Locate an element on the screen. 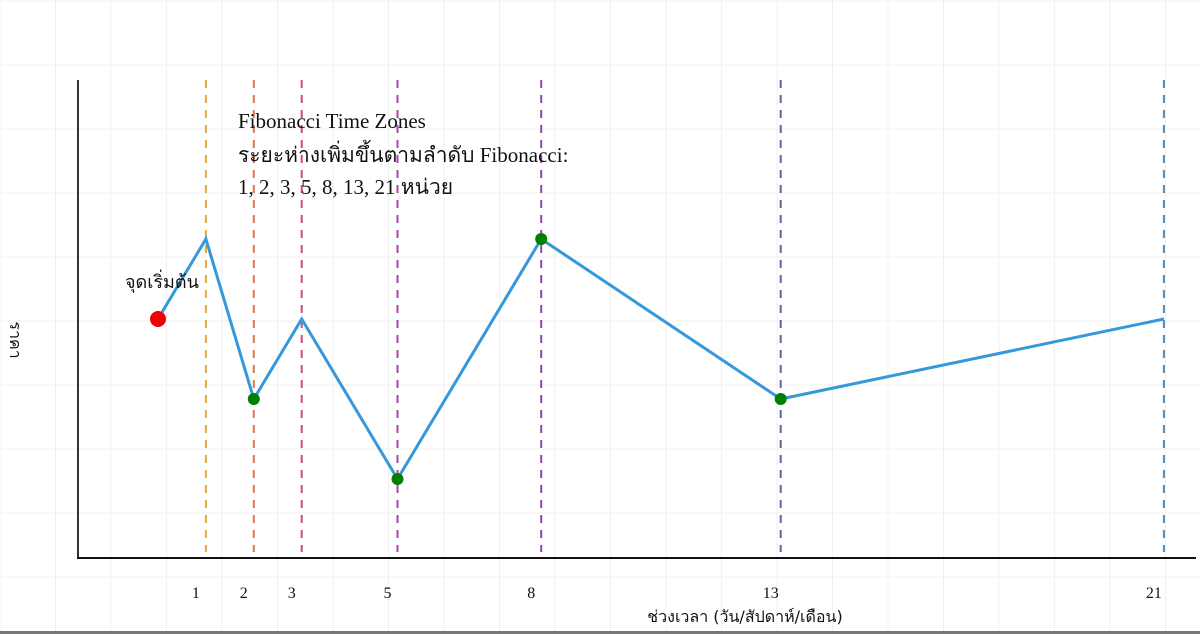 Image resolution: width=1200 pixels, height=634 pixels. x-tick-label: 2 is located at coordinates (244, 593).